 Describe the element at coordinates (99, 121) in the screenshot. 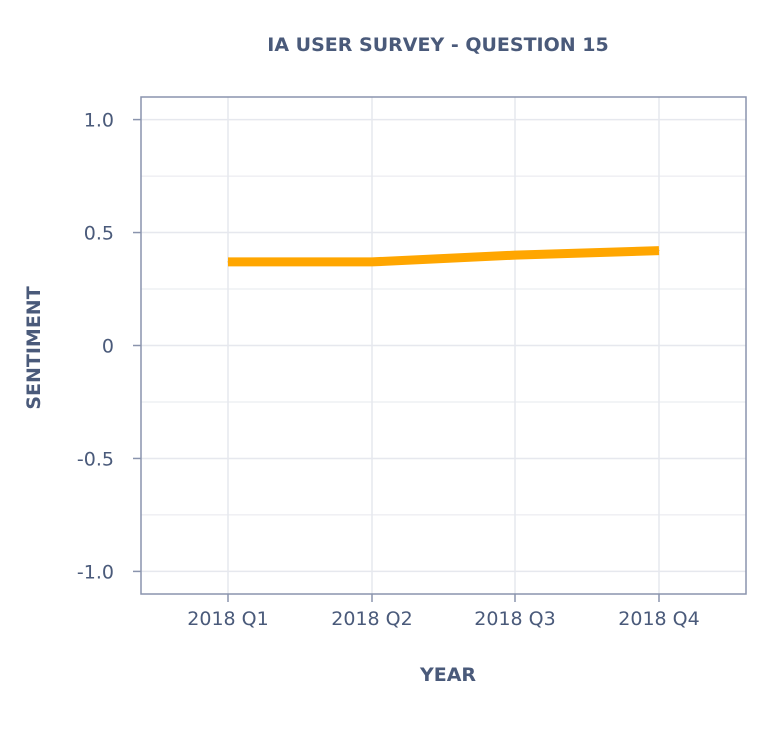

I see `y-tick-label: 1.0` at that location.